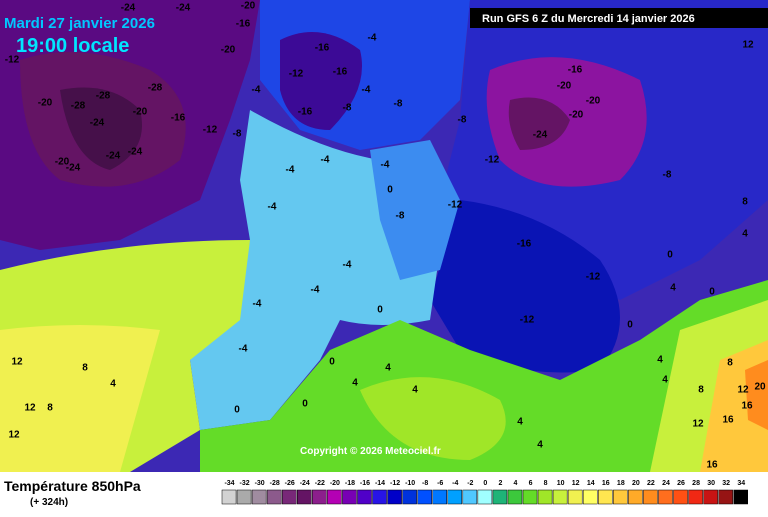  Describe the element at coordinates (696, 483) in the screenshot. I see `scale-tick-label: 28` at that location.